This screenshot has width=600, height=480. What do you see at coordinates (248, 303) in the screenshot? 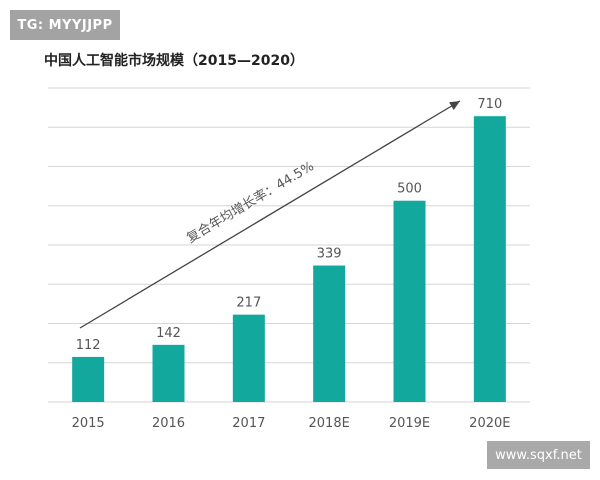
I see `value-label: 217` at bounding box center [248, 303].